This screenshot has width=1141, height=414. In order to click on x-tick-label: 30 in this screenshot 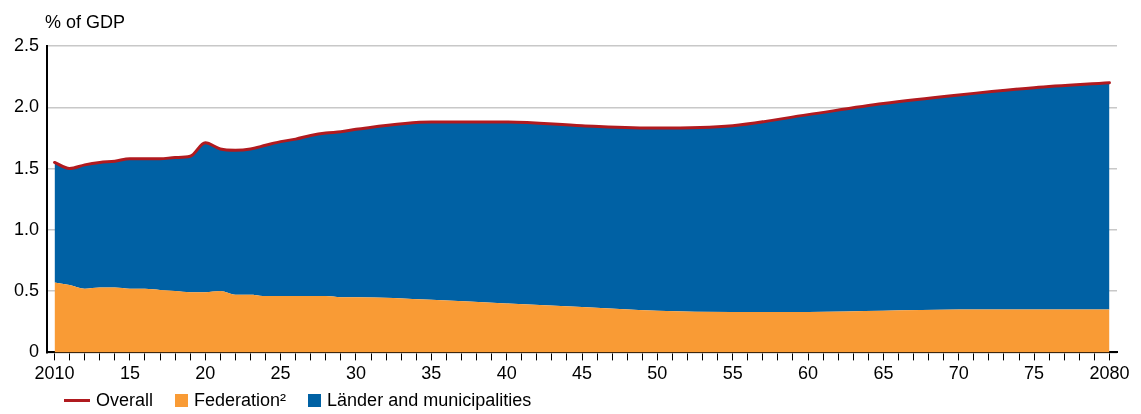, I will do `click(355, 373)`.